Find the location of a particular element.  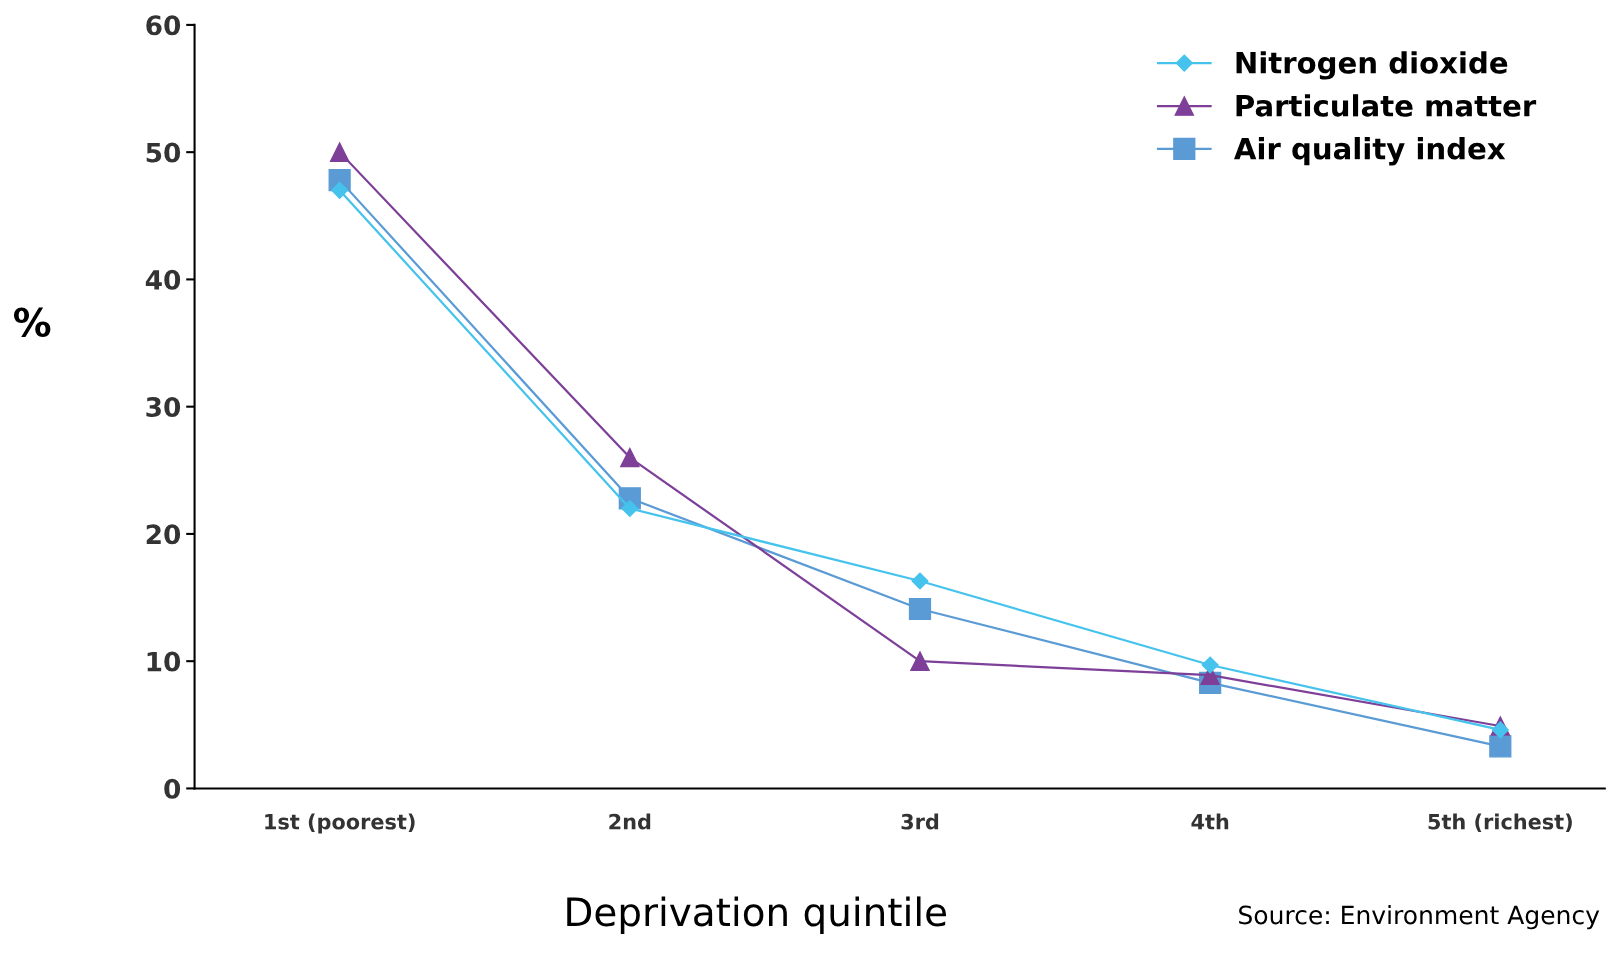

y-axis-title: % is located at coordinates (32, 322).